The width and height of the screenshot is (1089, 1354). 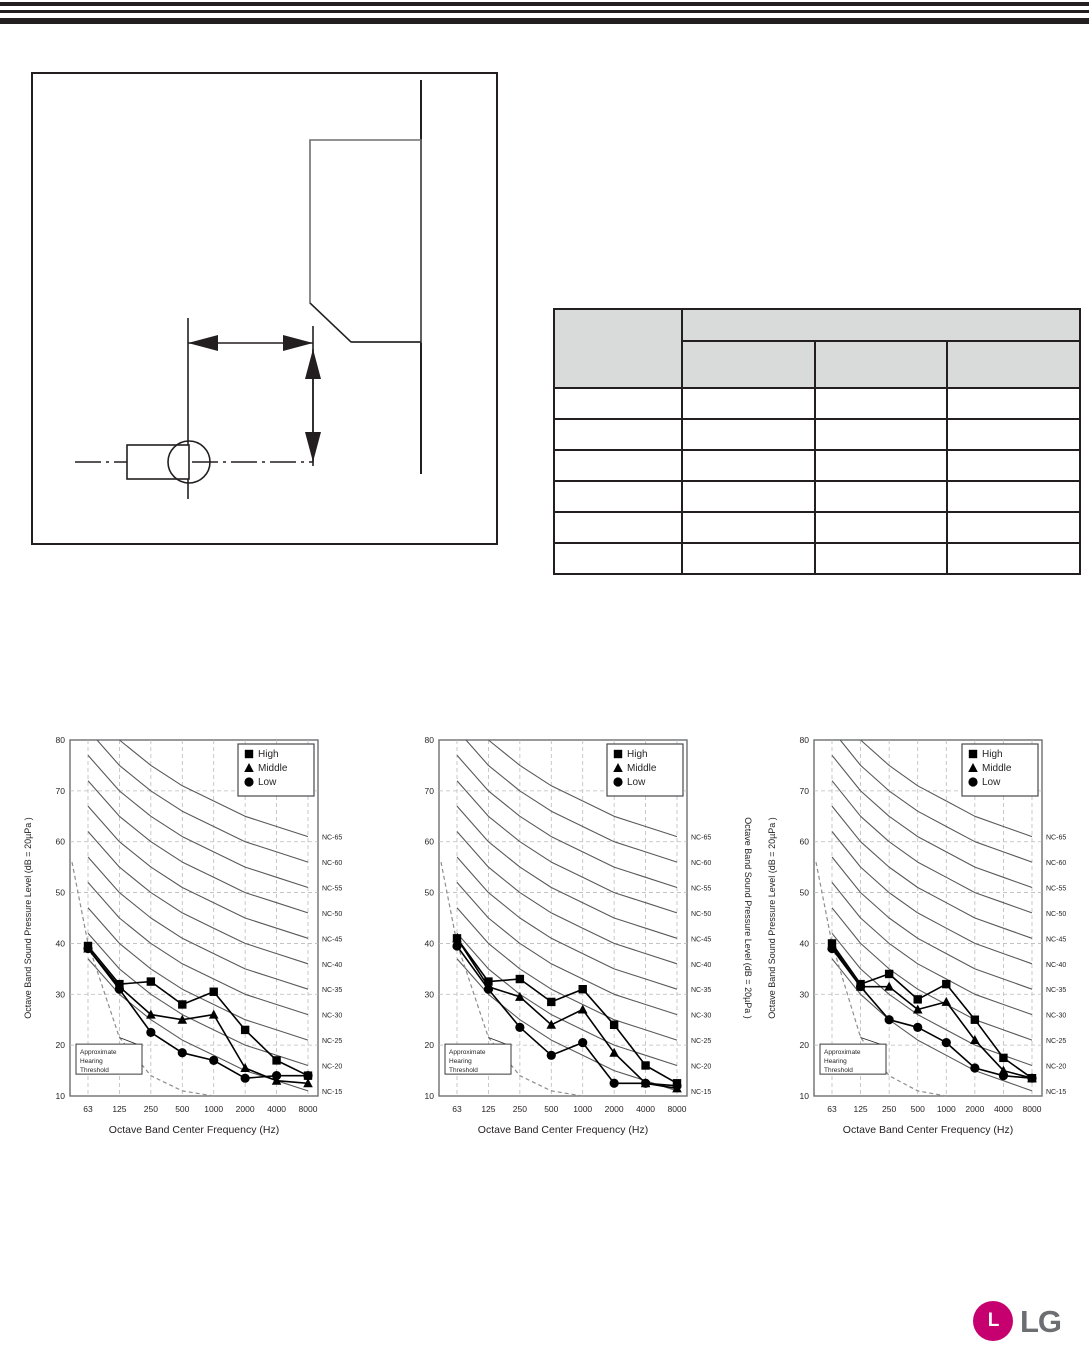 I want to click on spec-table-header-sub-row, so click(x=817, y=364).